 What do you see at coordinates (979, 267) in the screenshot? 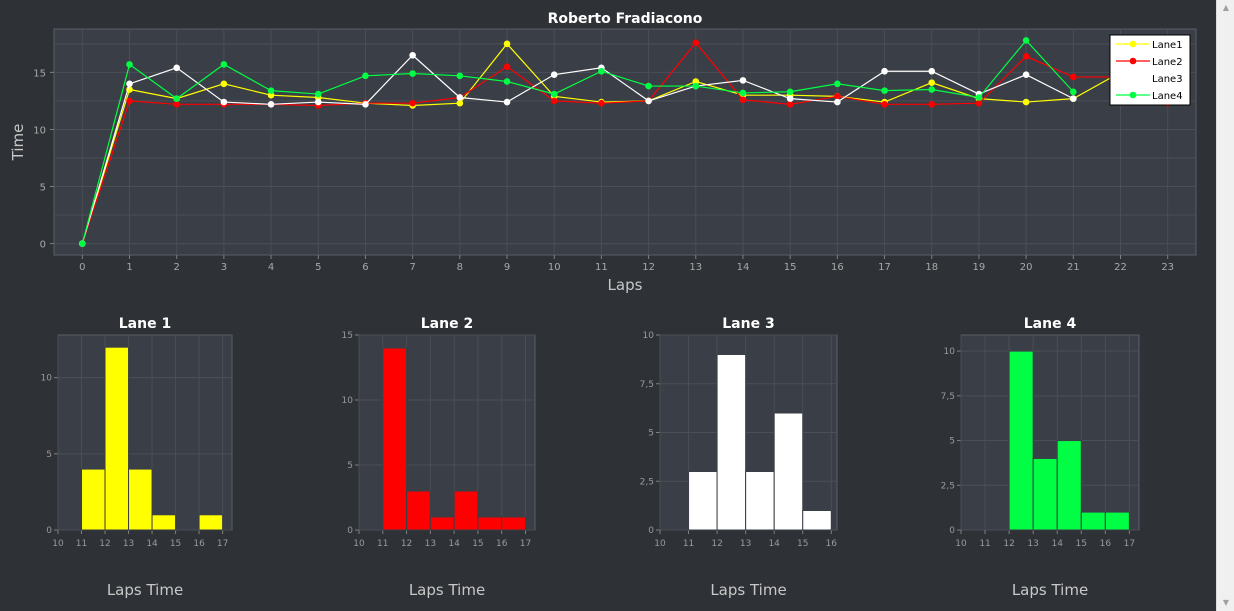
I see `x-tick-label: 19` at bounding box center [979, 267].